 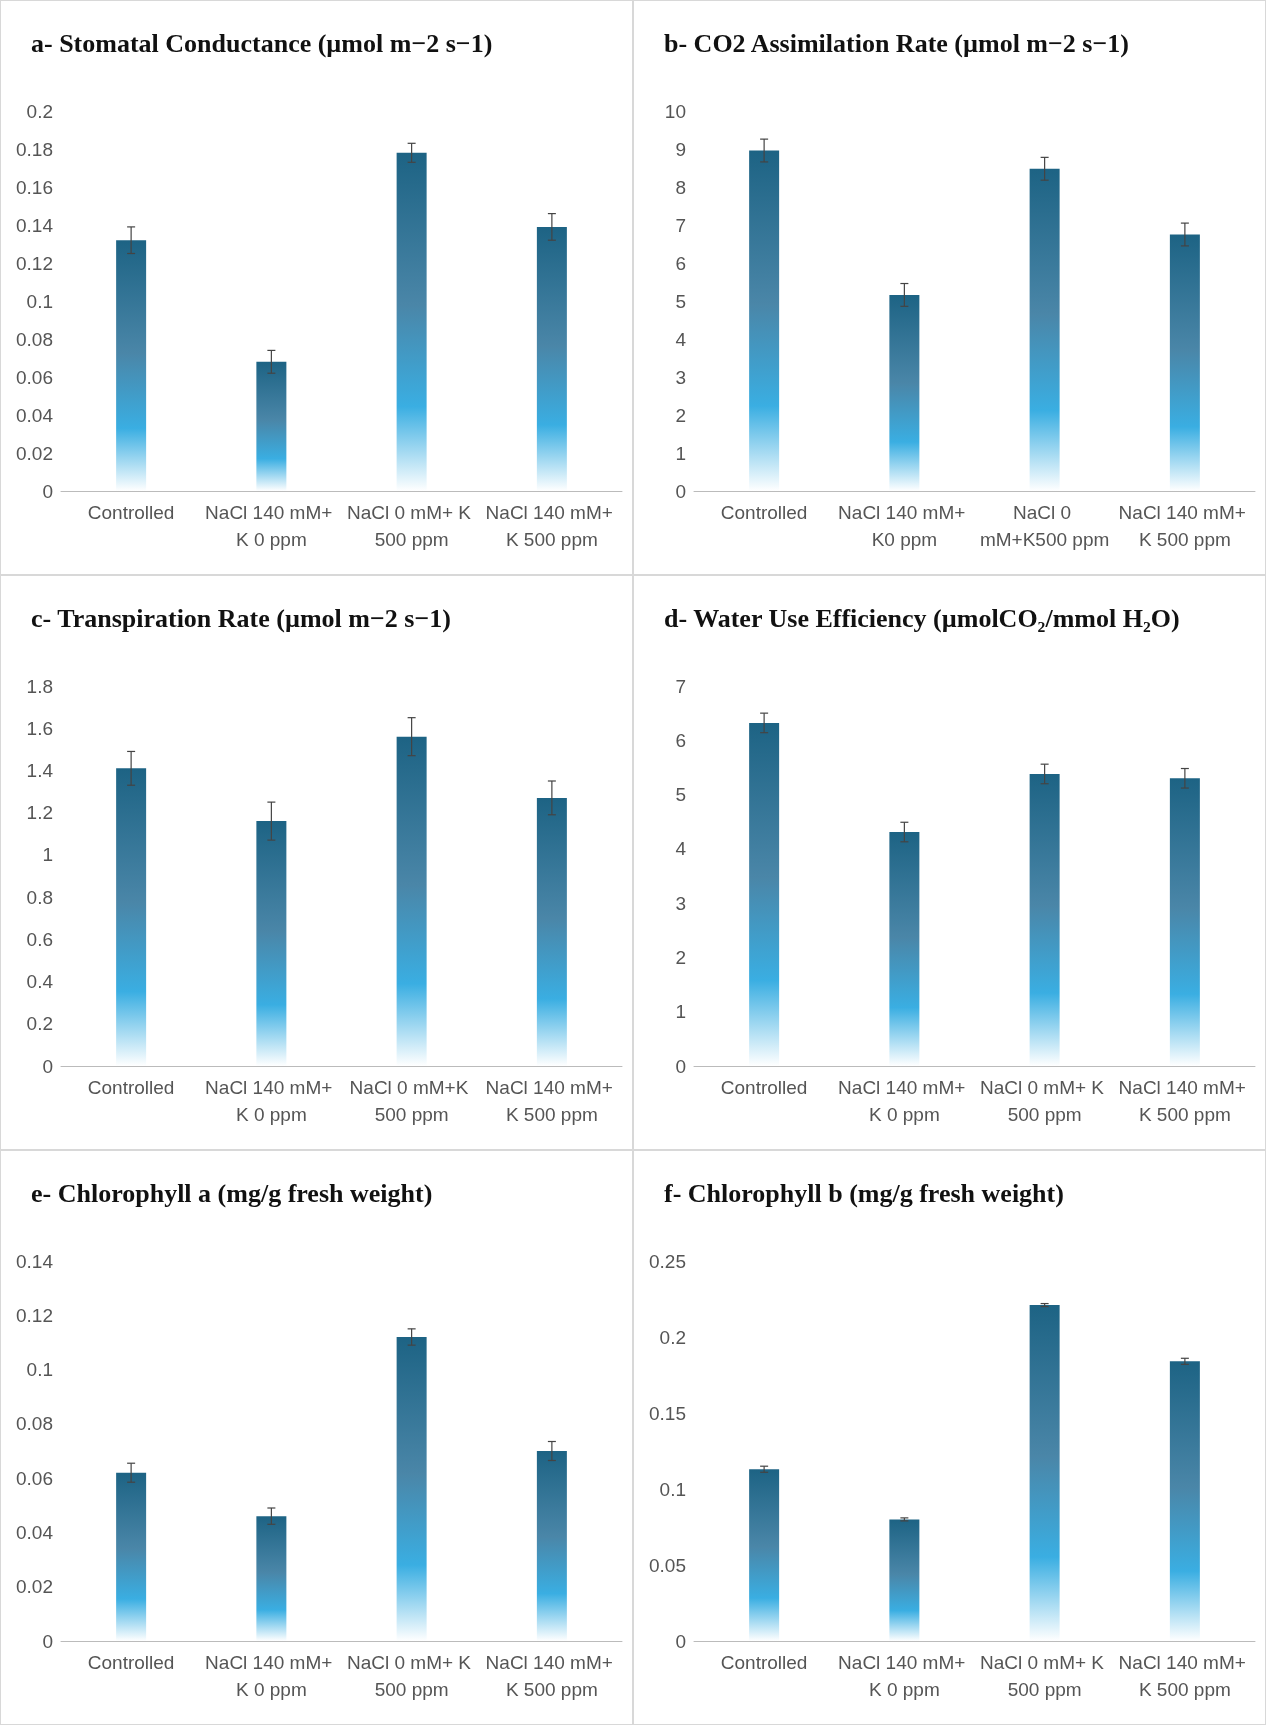 I want to click on y-tick-label: 0.25, so click(x=667, y=1261).